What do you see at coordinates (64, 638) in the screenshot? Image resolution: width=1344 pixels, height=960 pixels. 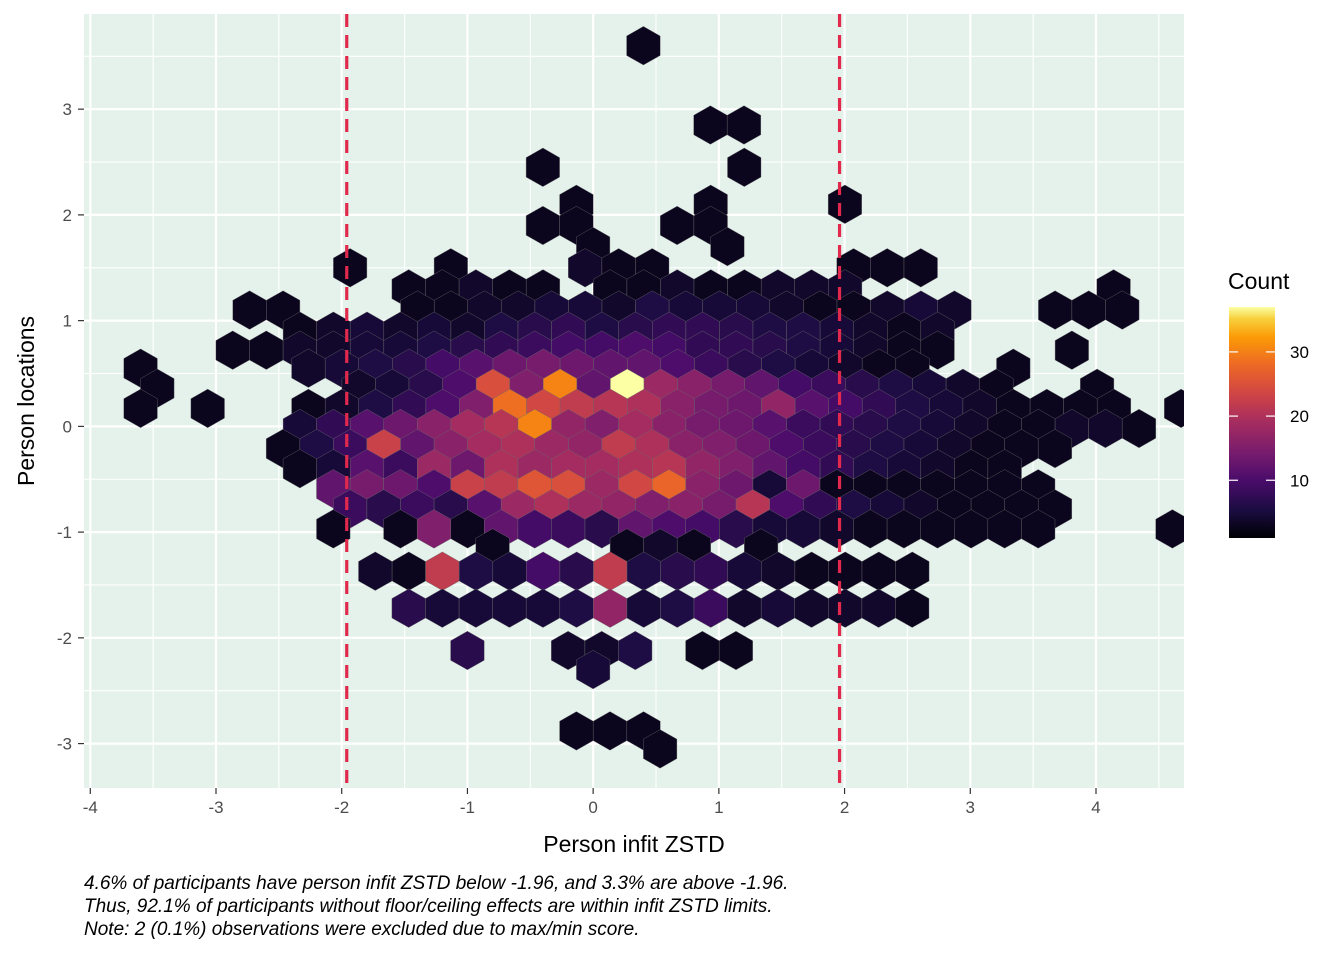 I see `y-tick-label: -2` at bounding box center [64, 638].